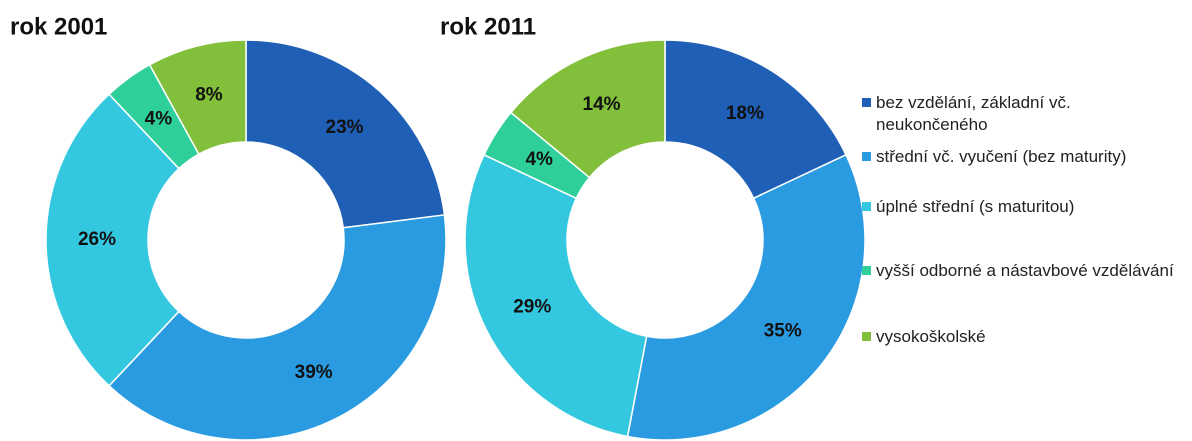  What do you see at coordinates (314, 372) in the screenshot?
I see `value-label: 39%` at bounding box center [314, 372].